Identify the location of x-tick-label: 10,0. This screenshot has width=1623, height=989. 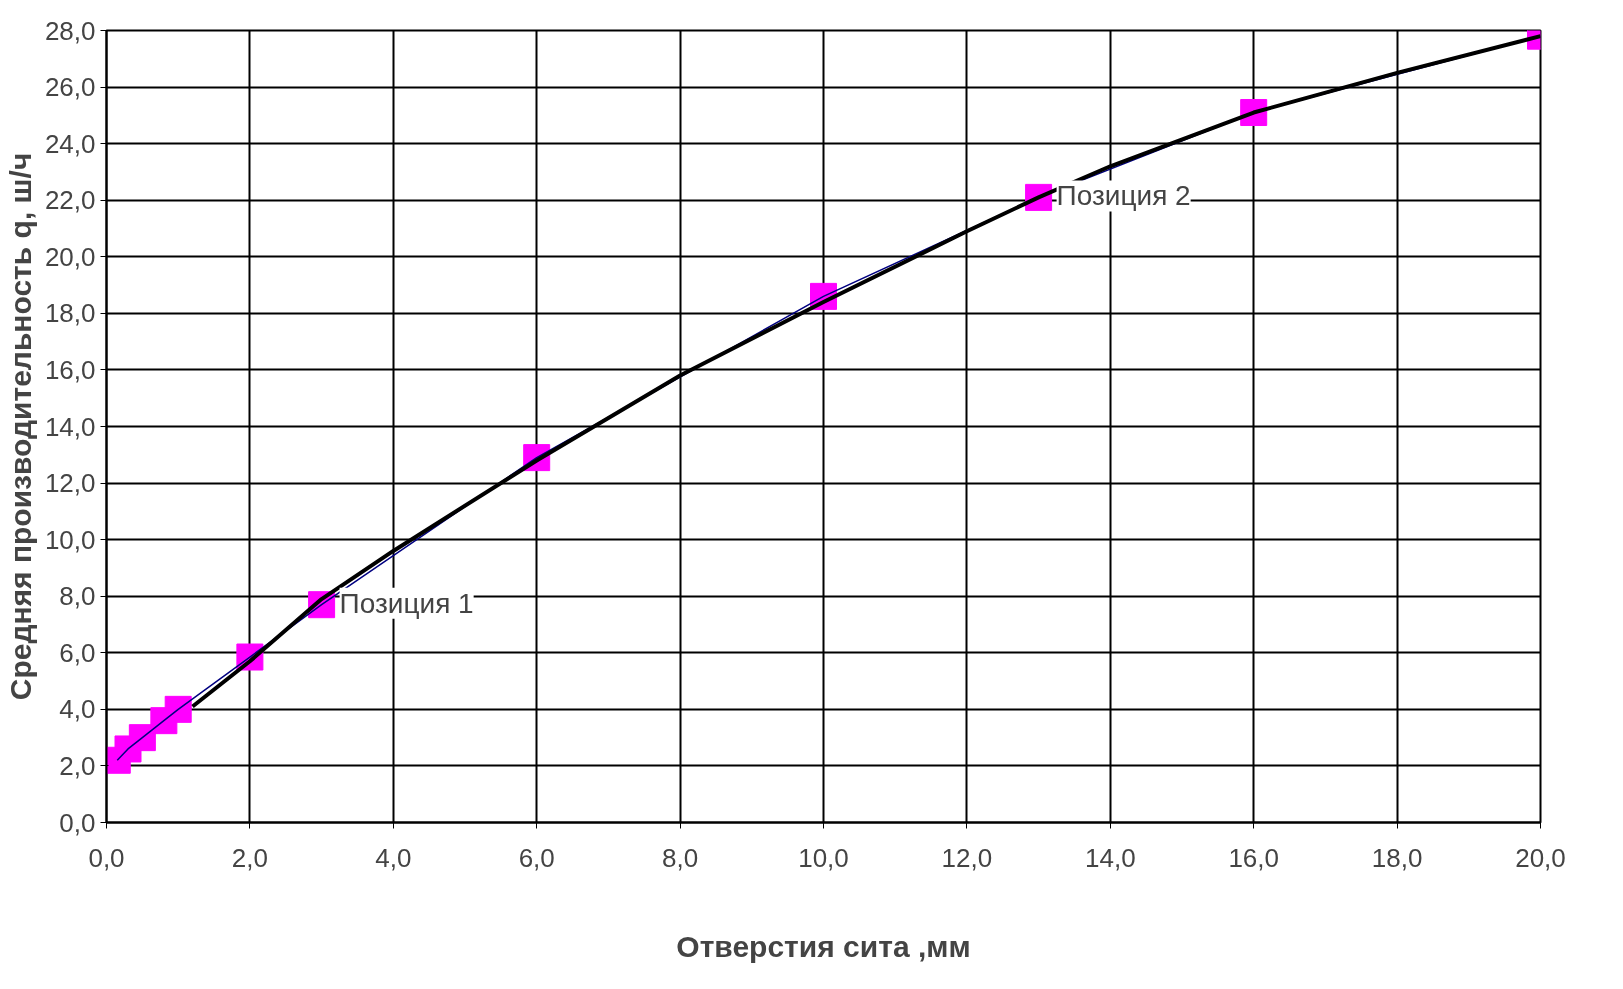
(823, 857).